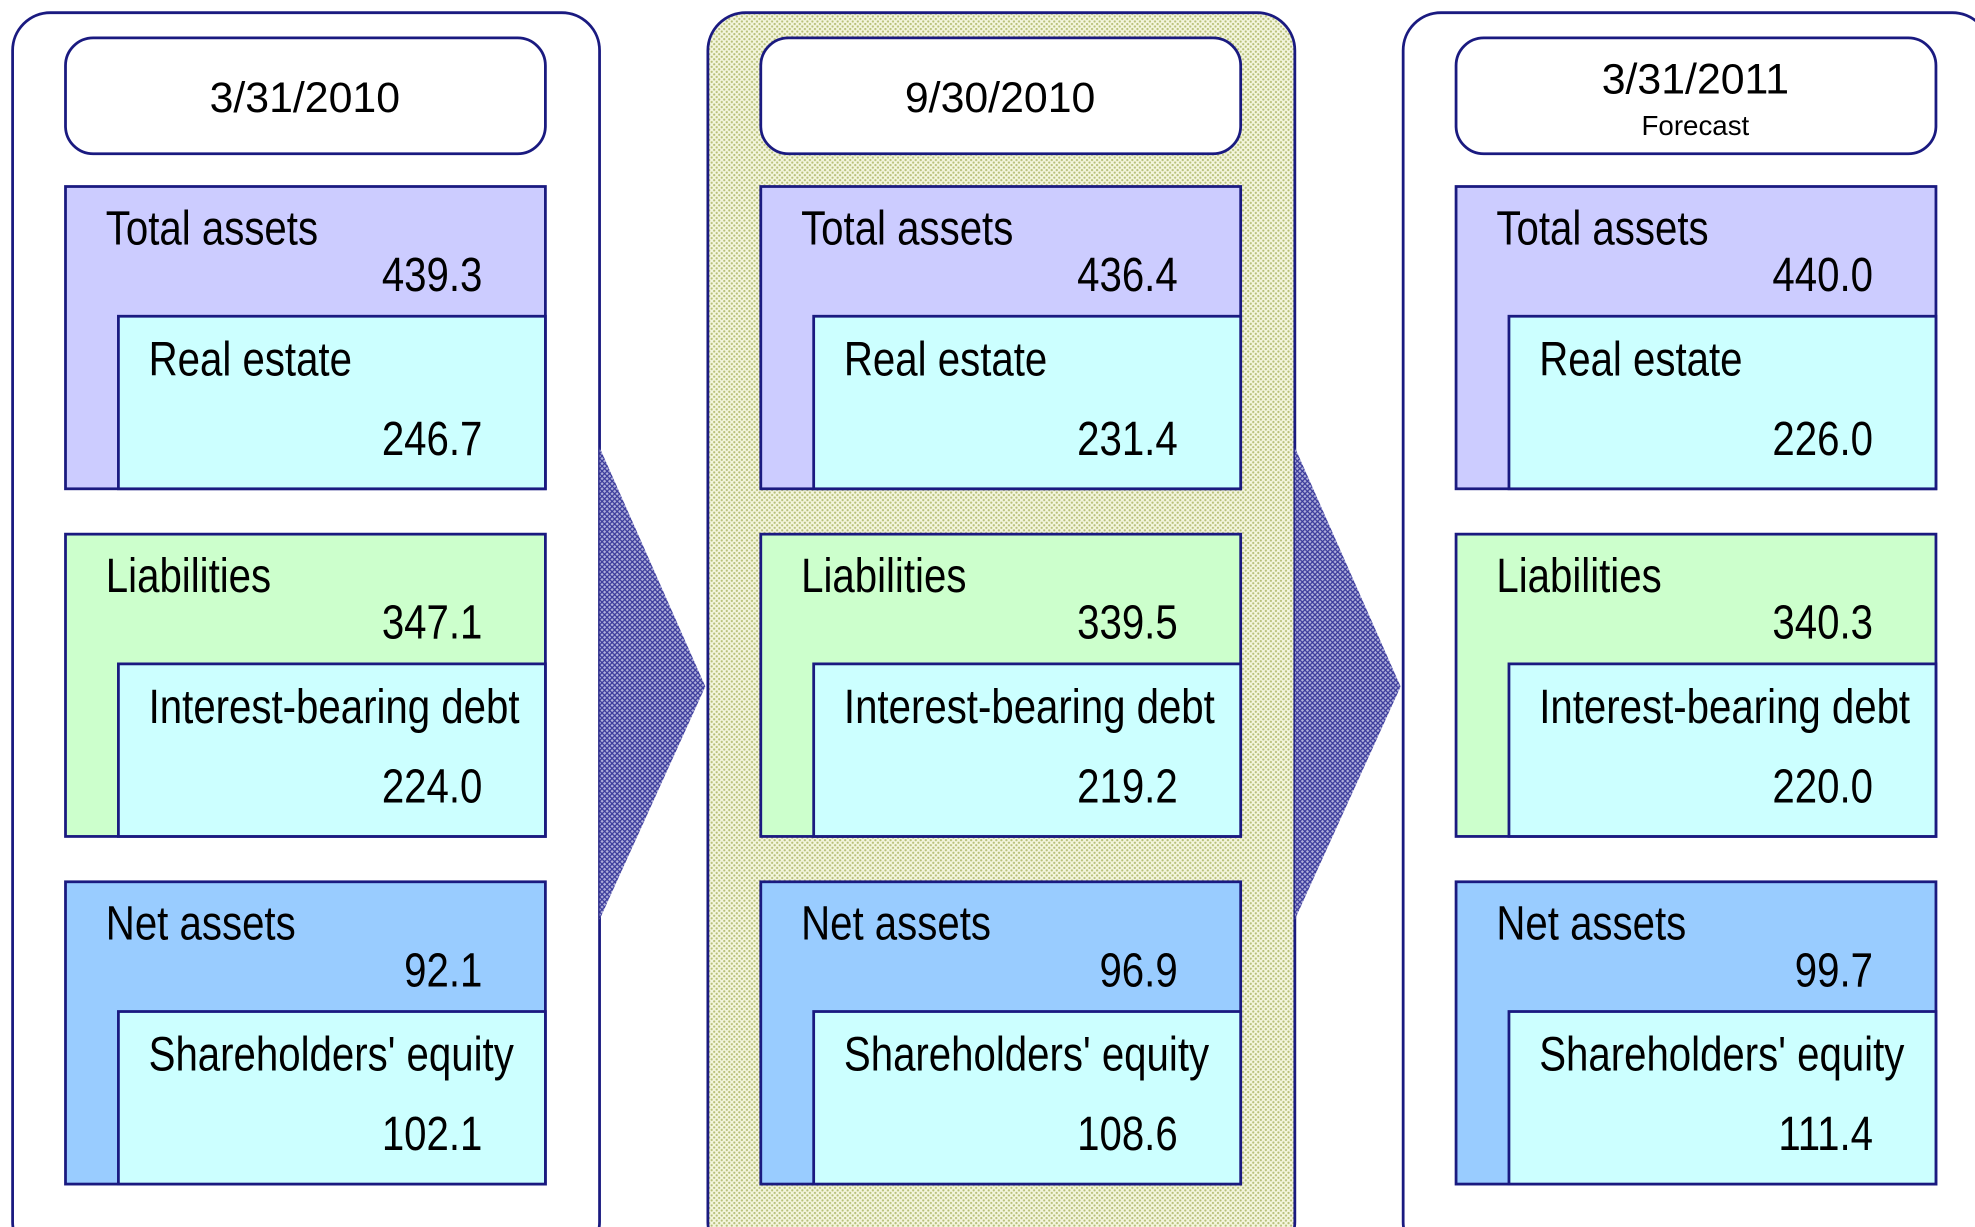 Image resolution: width=1975 pixels, height=1227 pixels. What do you see at coordinates (1822, 622) in the screenshot?
I see `section-value: 340.3` at bounding box center [1822, 622].